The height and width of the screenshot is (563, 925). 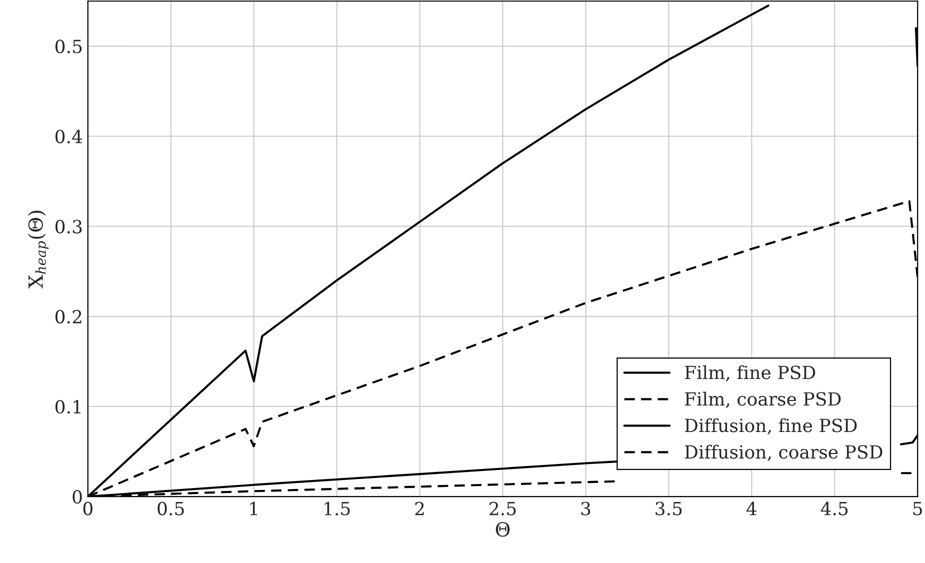 What do you see at coordinates (87, 509) in the screenshot?
I see `x-tick-label: 0` at bounding box center [87, 509].